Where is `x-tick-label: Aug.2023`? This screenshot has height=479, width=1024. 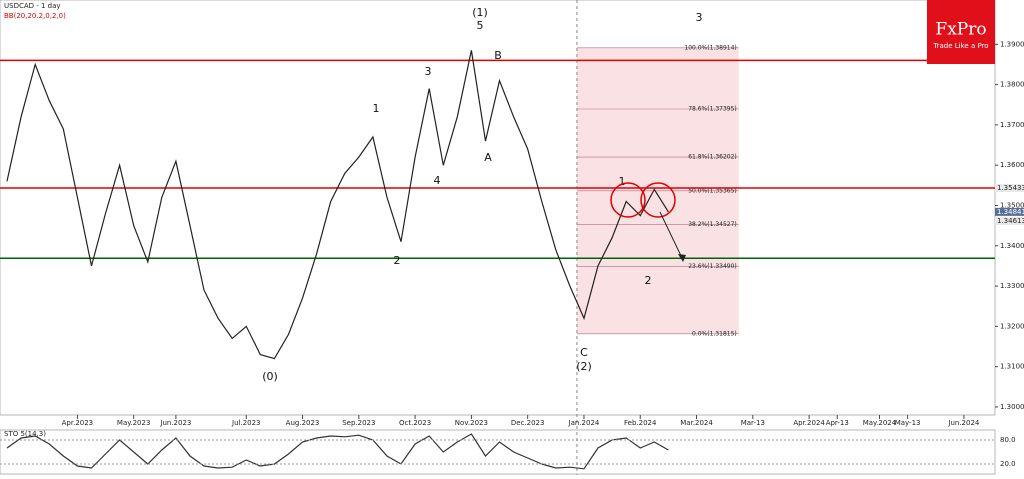 x-tick-label: Aug.2023 is located at coordinates (303, 423).